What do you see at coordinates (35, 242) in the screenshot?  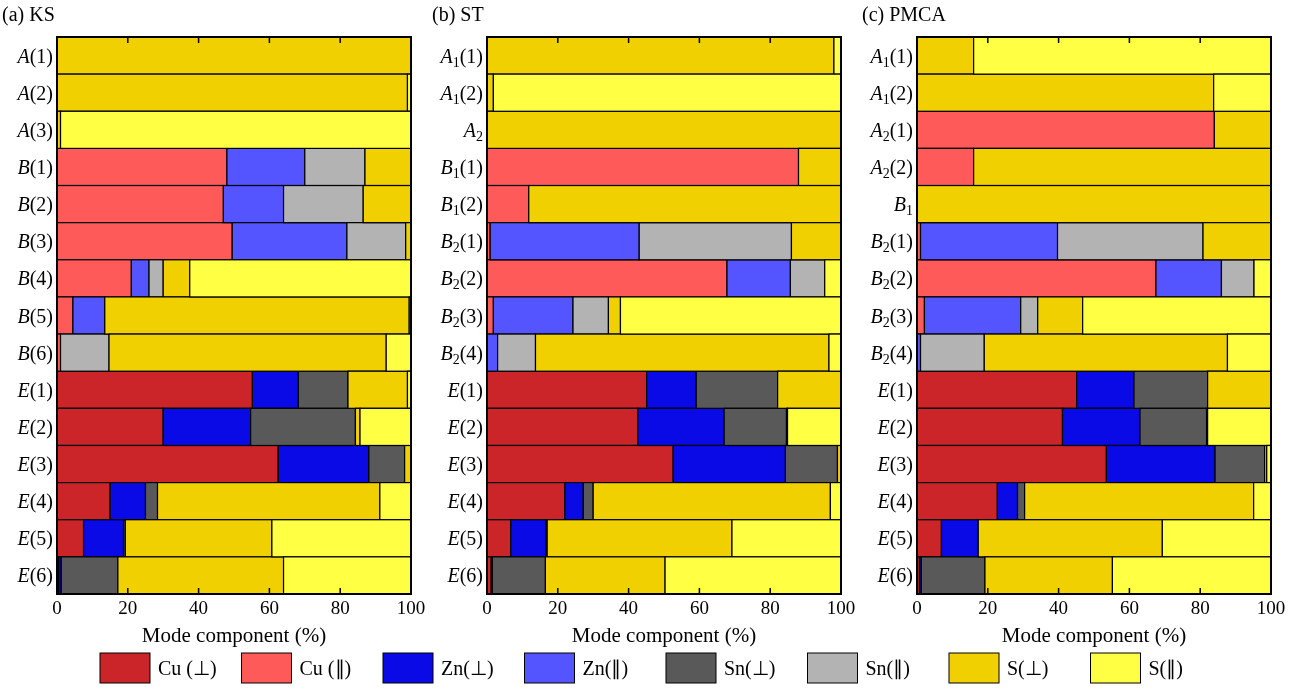 I see `y-tick-label: B(3)` at bounding box center [35, 242].